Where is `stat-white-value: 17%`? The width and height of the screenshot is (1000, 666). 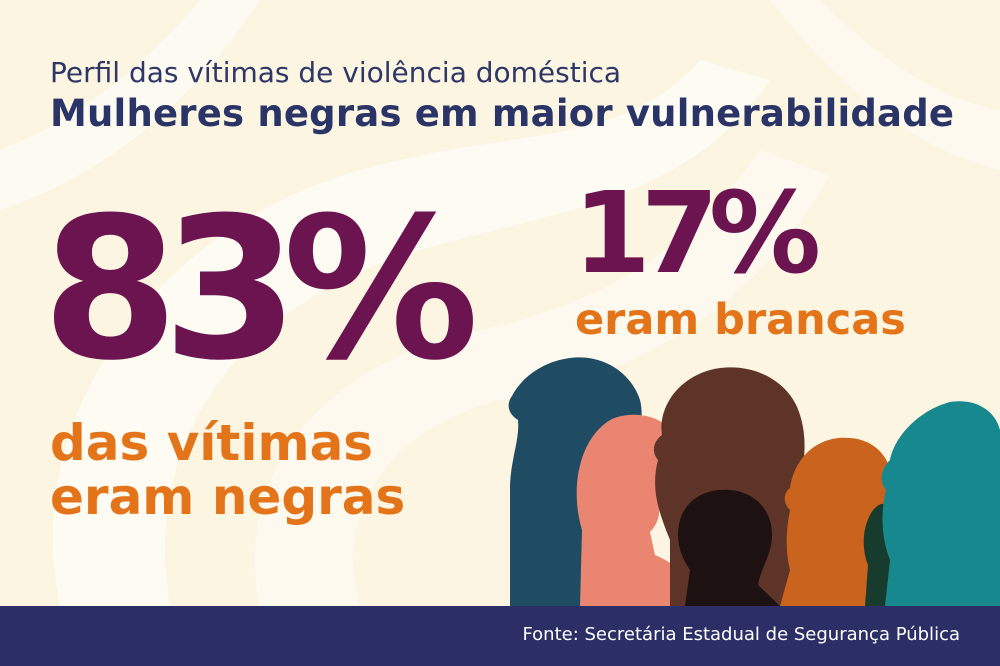 stat-white-value: 17% is located at coordinates (697, 234).